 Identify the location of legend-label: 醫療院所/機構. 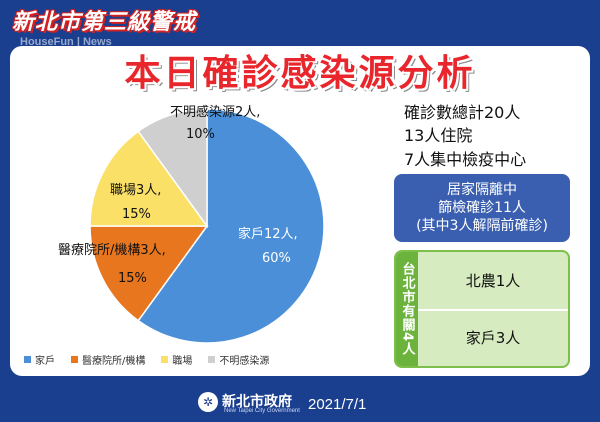
(114, 361).